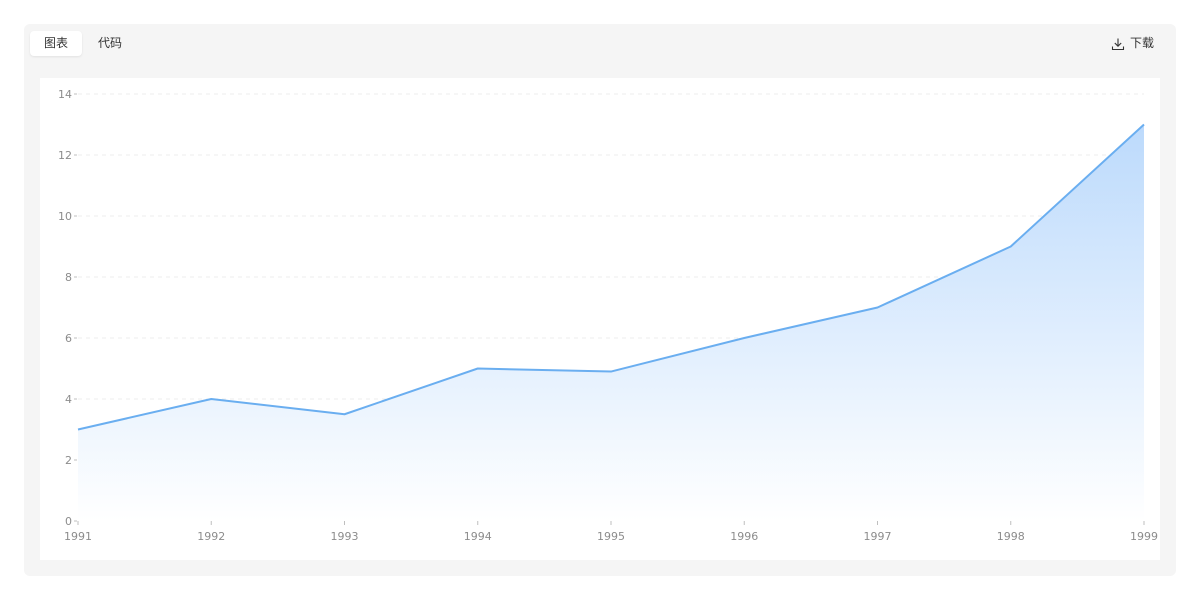  What do you see at coordinates (600, 43) in the screenshot?
I see `toolbar: 图表 代码 下载` at bounding box center [600, 43].